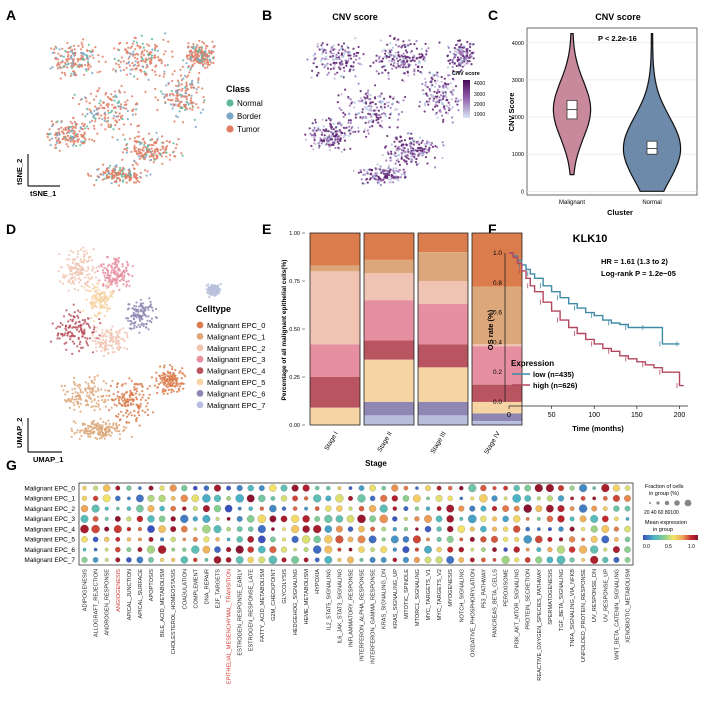 This screenshot has width=706, height=721. Describe the element at coordinates (230, 626) in the screenshot. I see `dotplot-column-label: EPITHELIAL_MESENCHYMAL_TRANSITION` at that location.